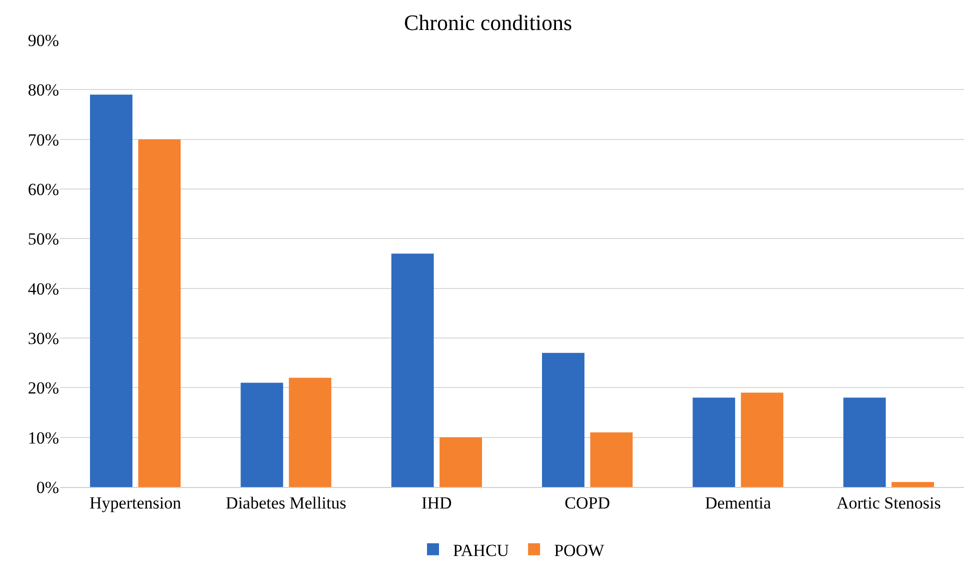 Image resolution: width=976 pixels, height=580 pixels. I want to click on y-tick-label: 0%, so click(47, 487).